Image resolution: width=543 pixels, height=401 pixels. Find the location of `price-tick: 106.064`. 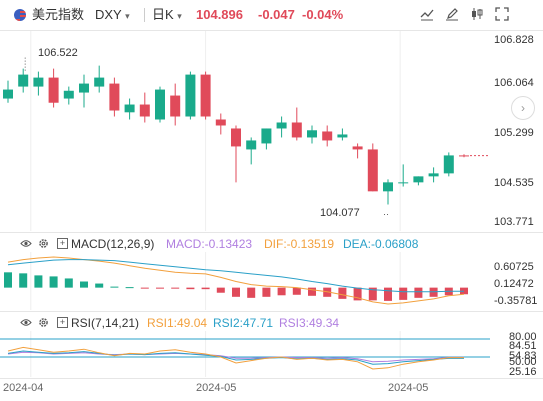

price-tick: 106.064 is located at coordinates (514, 83).